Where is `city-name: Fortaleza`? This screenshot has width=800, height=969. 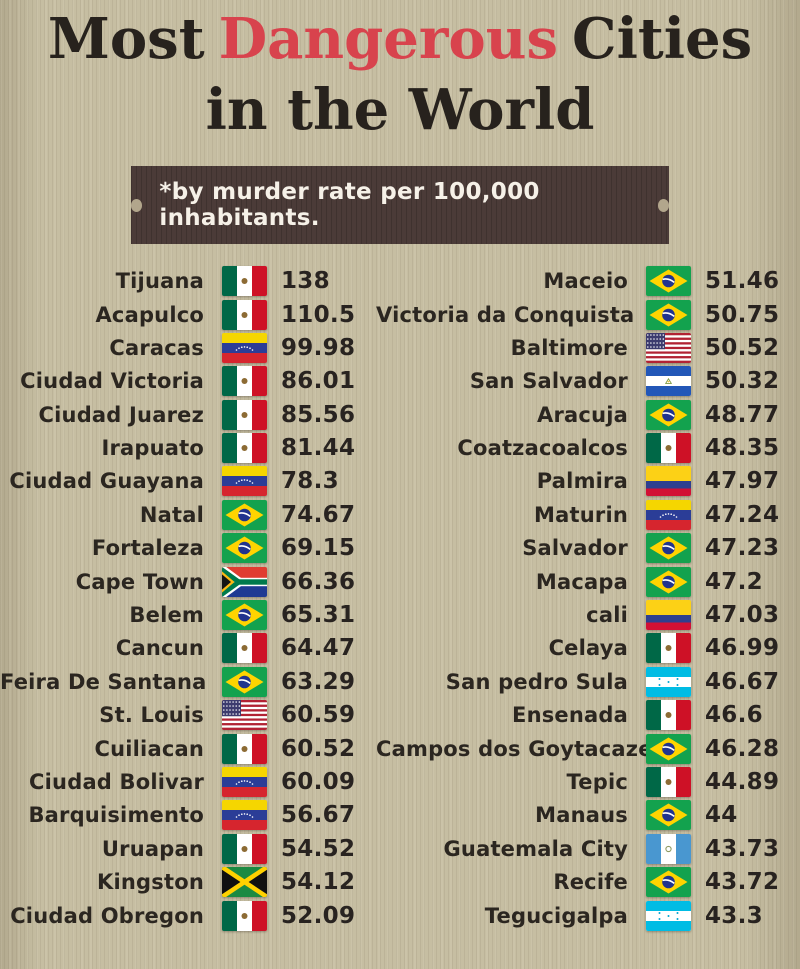 city-name: Fortaleza is located at coordinates (147, 548).